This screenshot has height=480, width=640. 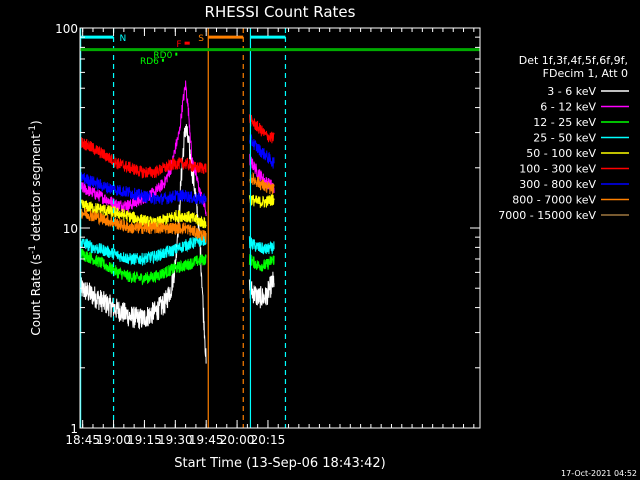 I want to click on legend-header-2: FDecim 1, Att 0, so click(x=585, y=73).